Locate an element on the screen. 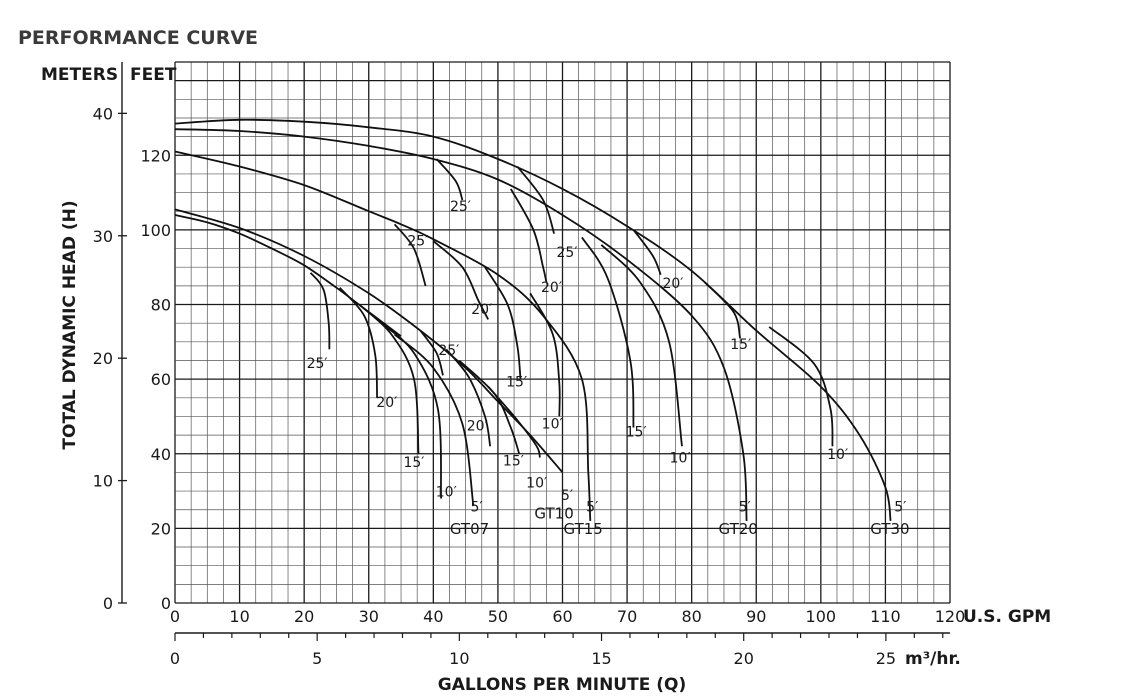 This screenshot has height=700, width=1145. curve-gt15-15ft is located at coordinates (503, 323).